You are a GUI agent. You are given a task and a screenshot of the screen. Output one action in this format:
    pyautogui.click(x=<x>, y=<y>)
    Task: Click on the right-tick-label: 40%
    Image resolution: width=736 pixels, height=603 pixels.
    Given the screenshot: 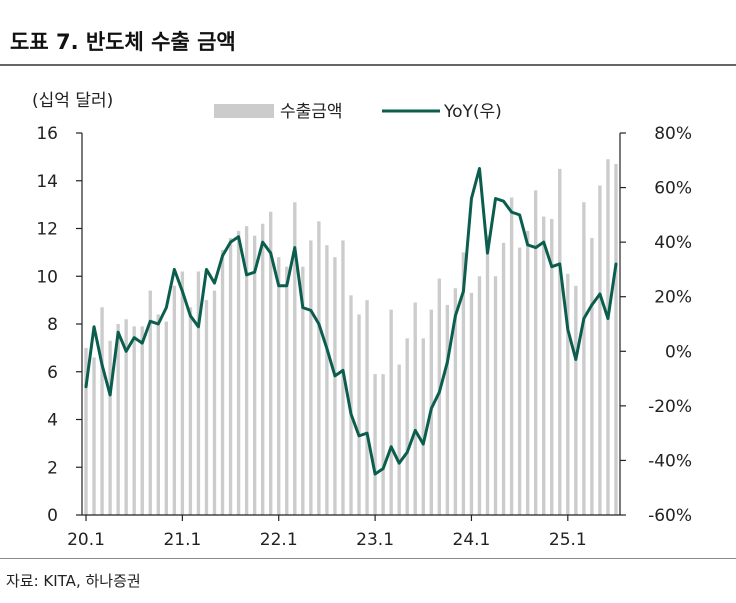 What is the action you would take?
    pyautogui.click(x=673, y=243)
    